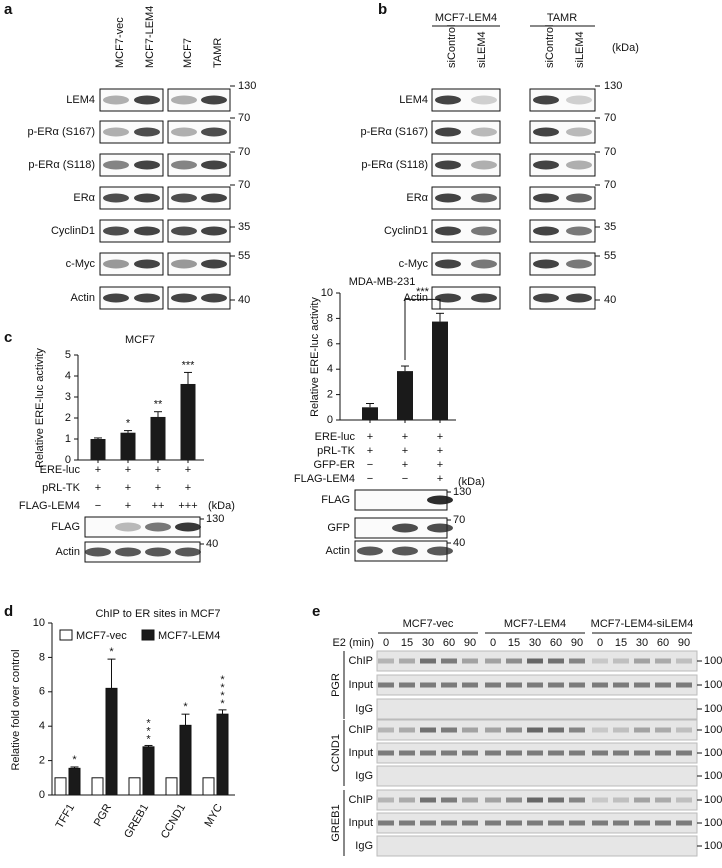  Describe the element at coordinates (336, 822) in the screenshot. I see `gene-label: GREB1` at that location.